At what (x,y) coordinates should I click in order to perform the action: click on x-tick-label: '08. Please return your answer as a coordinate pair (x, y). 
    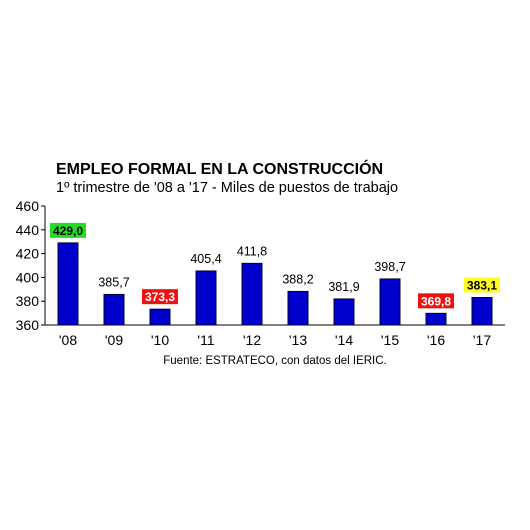
    Looking at the image, I should click on (68, 340).